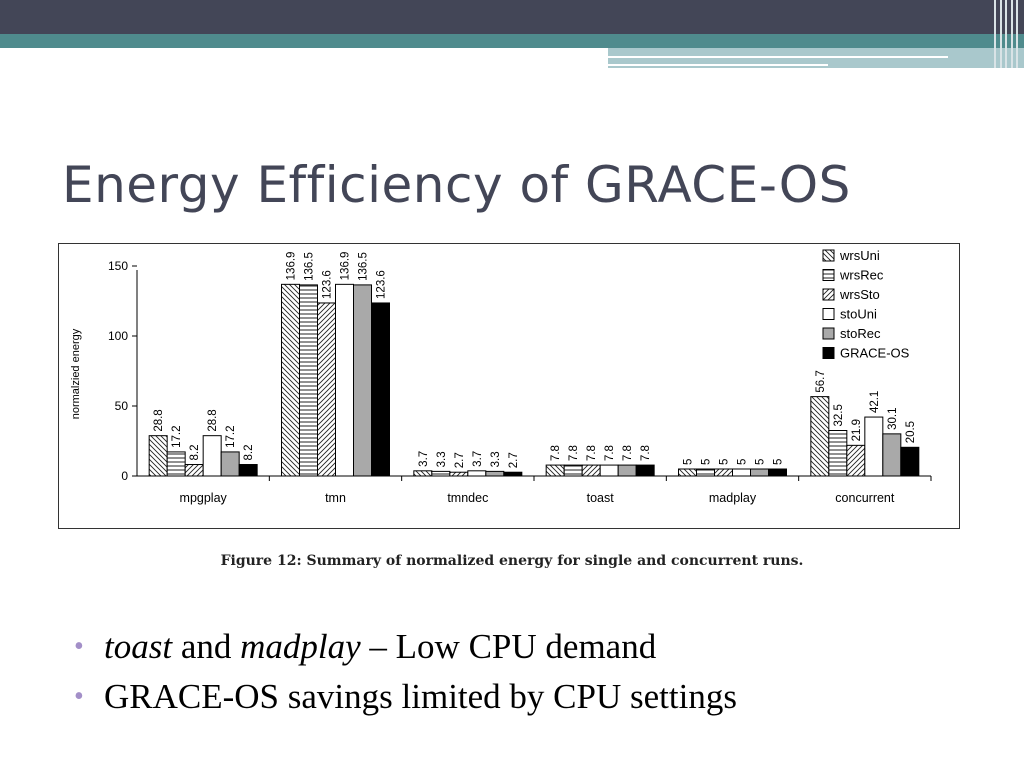 This screenshot has width=1024, height=768. Describe the element at coordinates (856, 460) in the screenshot. I see `bar-wrsSto-concurrent` at that location.